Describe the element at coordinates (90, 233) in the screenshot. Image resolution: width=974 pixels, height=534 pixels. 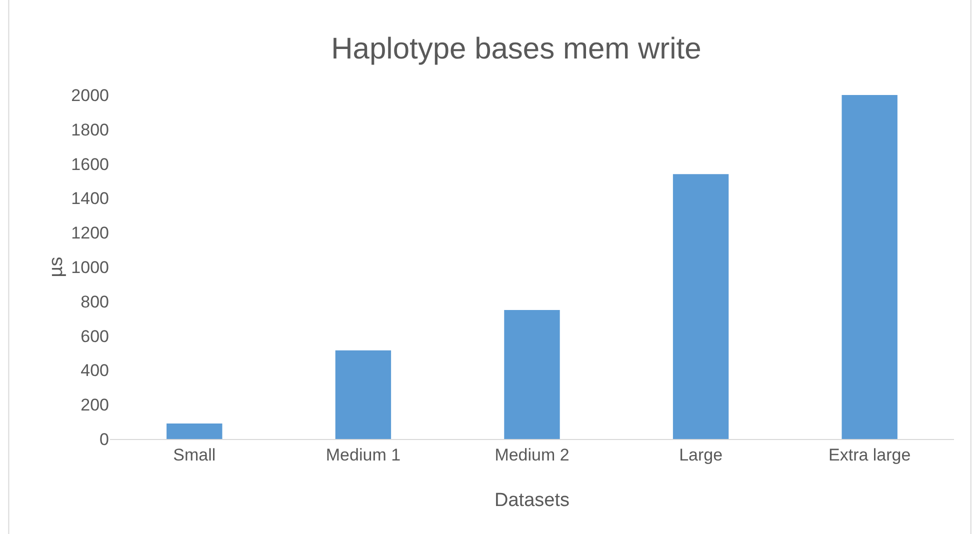
I see `y-tick-label: 1200` at that location.